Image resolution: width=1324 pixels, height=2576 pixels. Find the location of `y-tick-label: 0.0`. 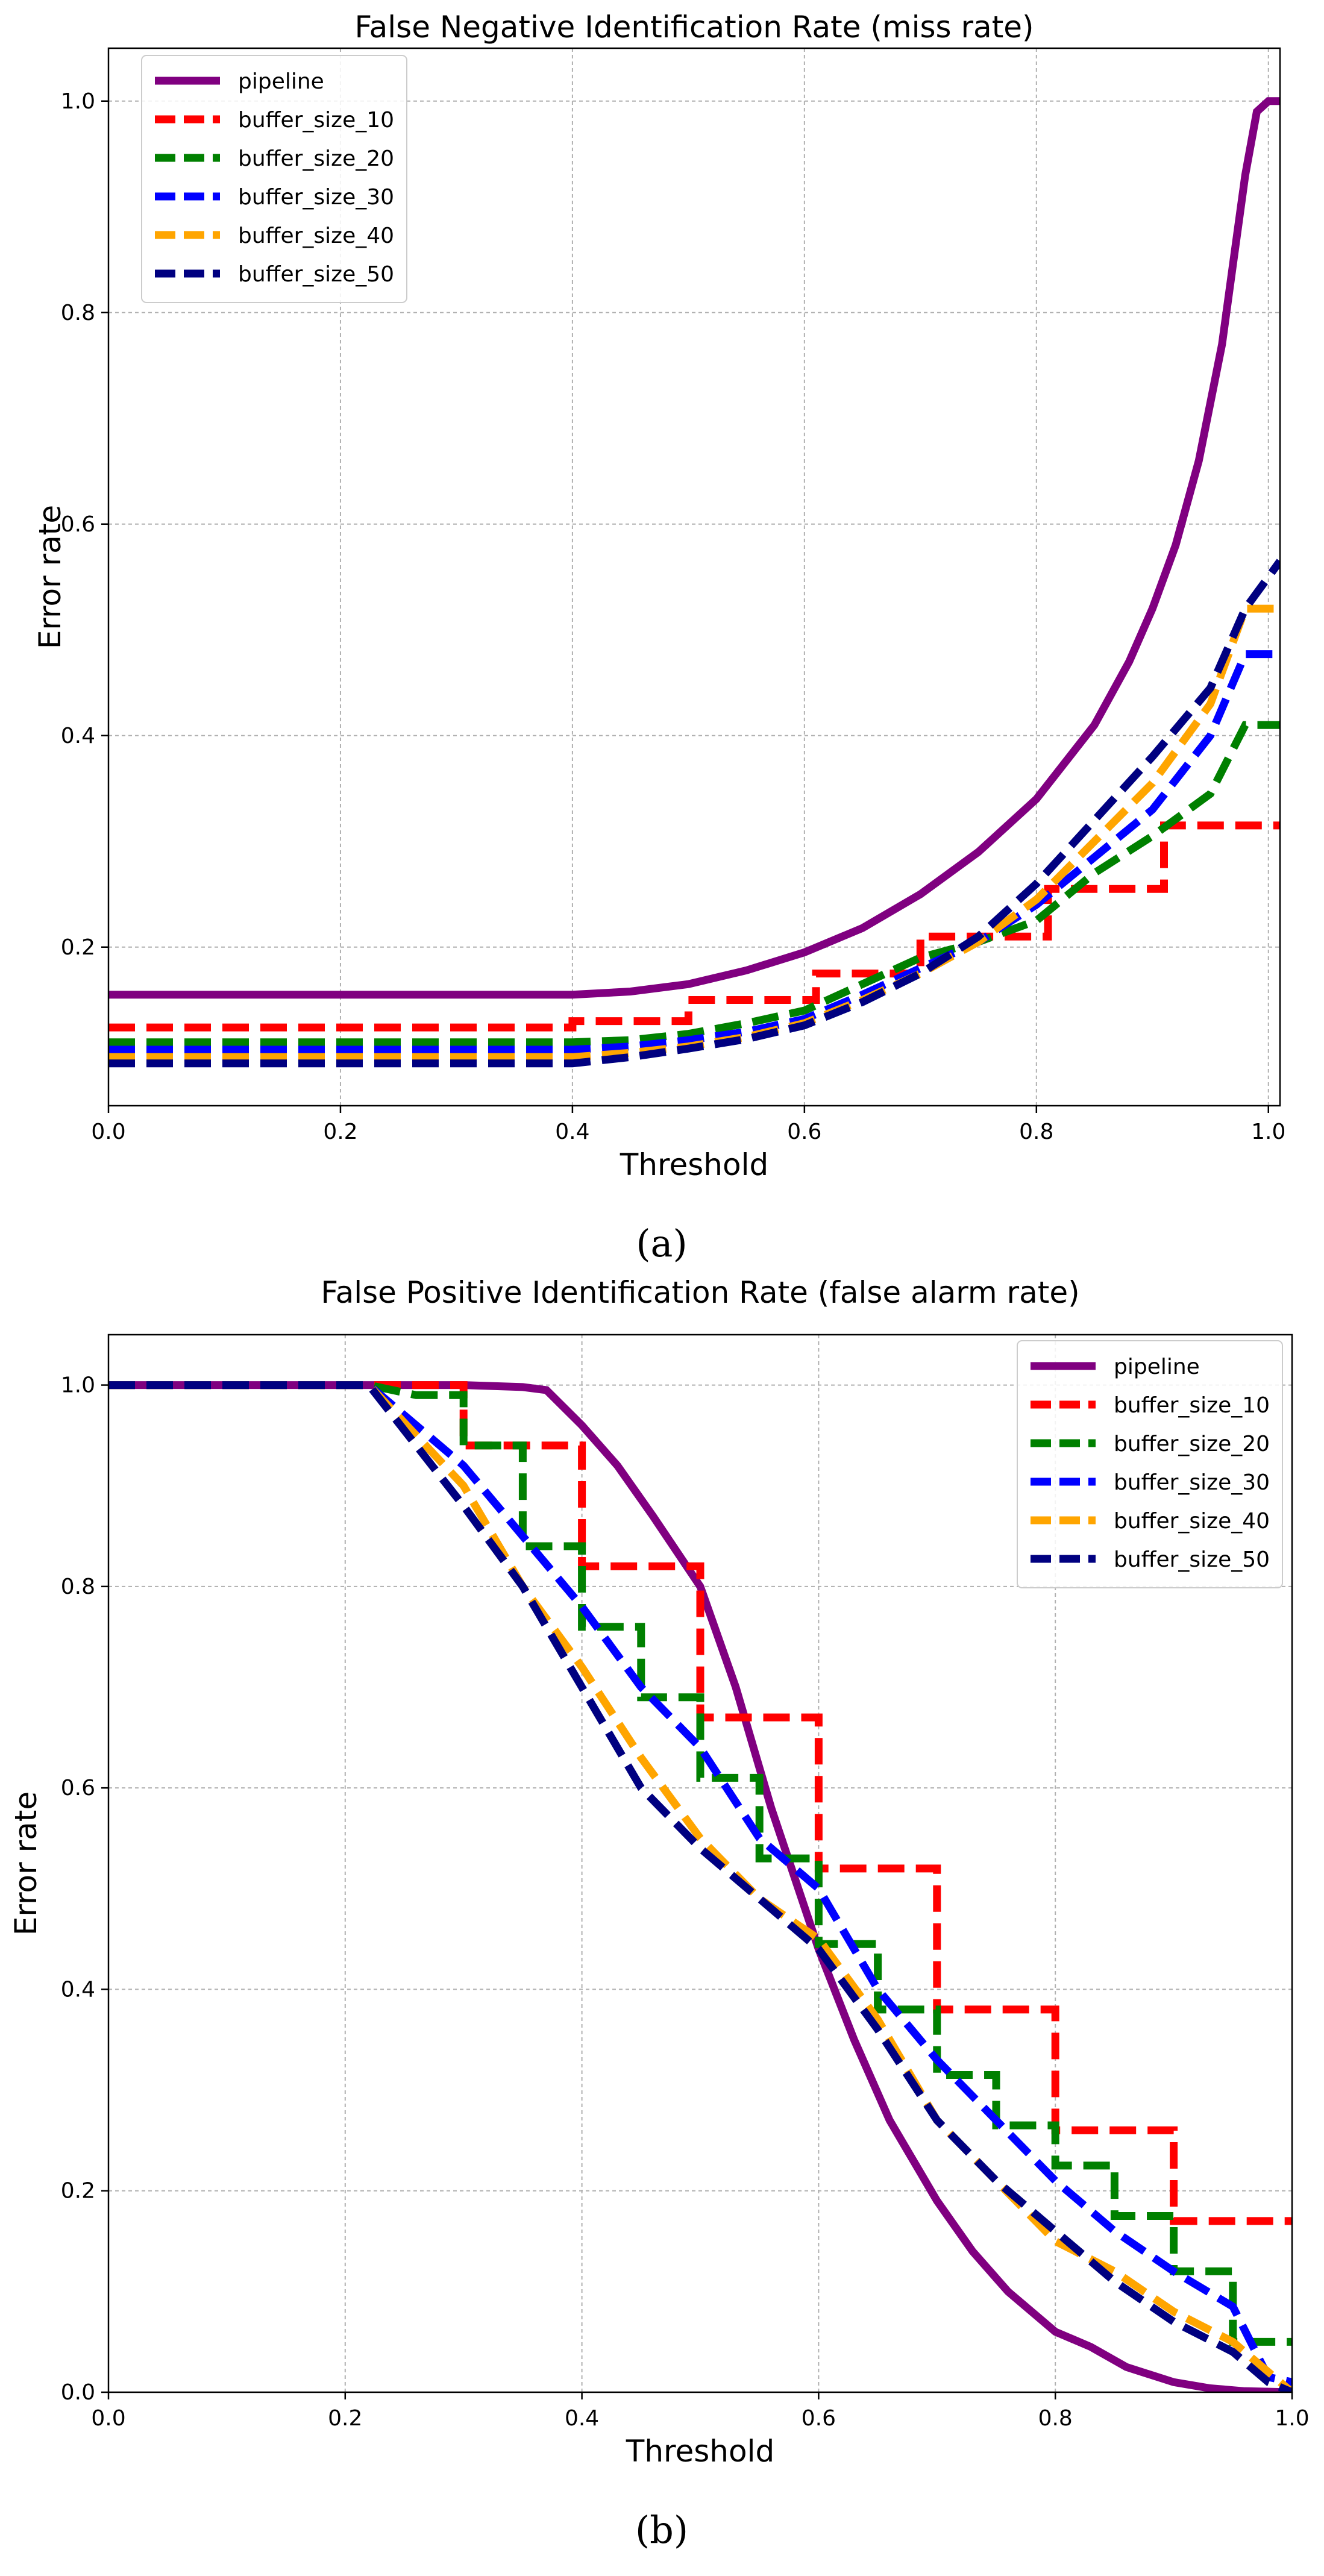

y-tick-label: 0.0 is located at coordinates (78, 2392).